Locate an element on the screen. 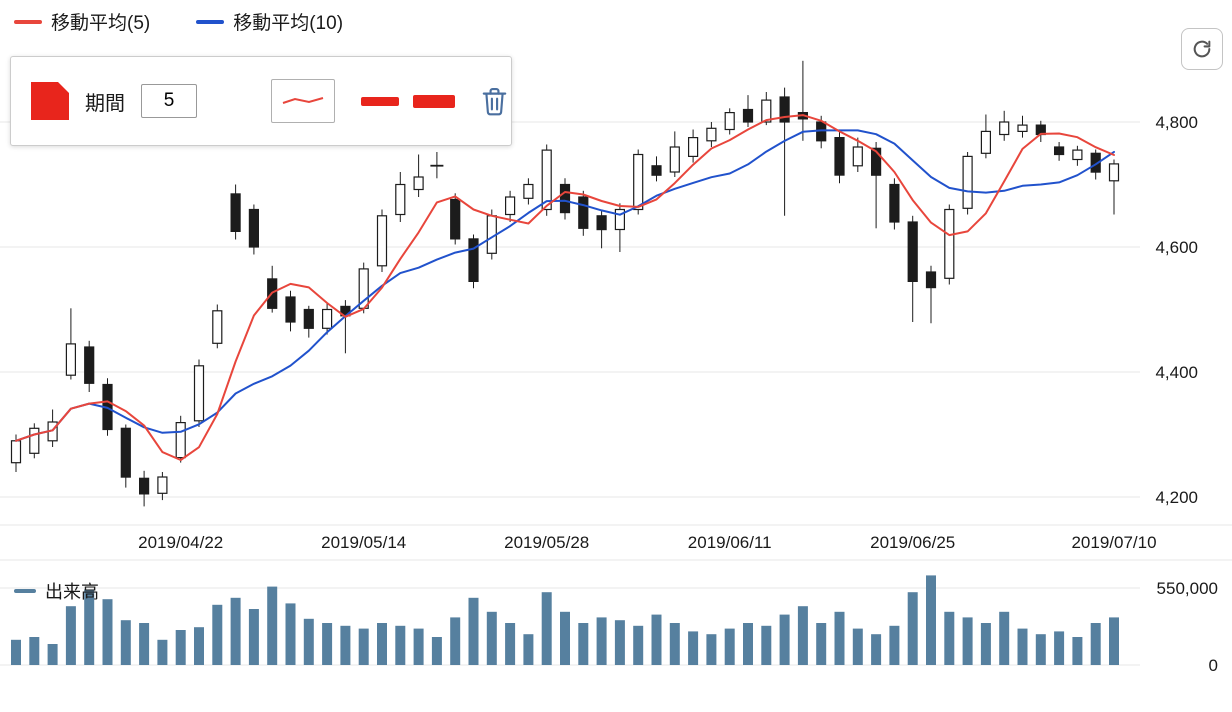 The image size is (1232, 712). period-label: 期間 is located at coordinates (105, 103).